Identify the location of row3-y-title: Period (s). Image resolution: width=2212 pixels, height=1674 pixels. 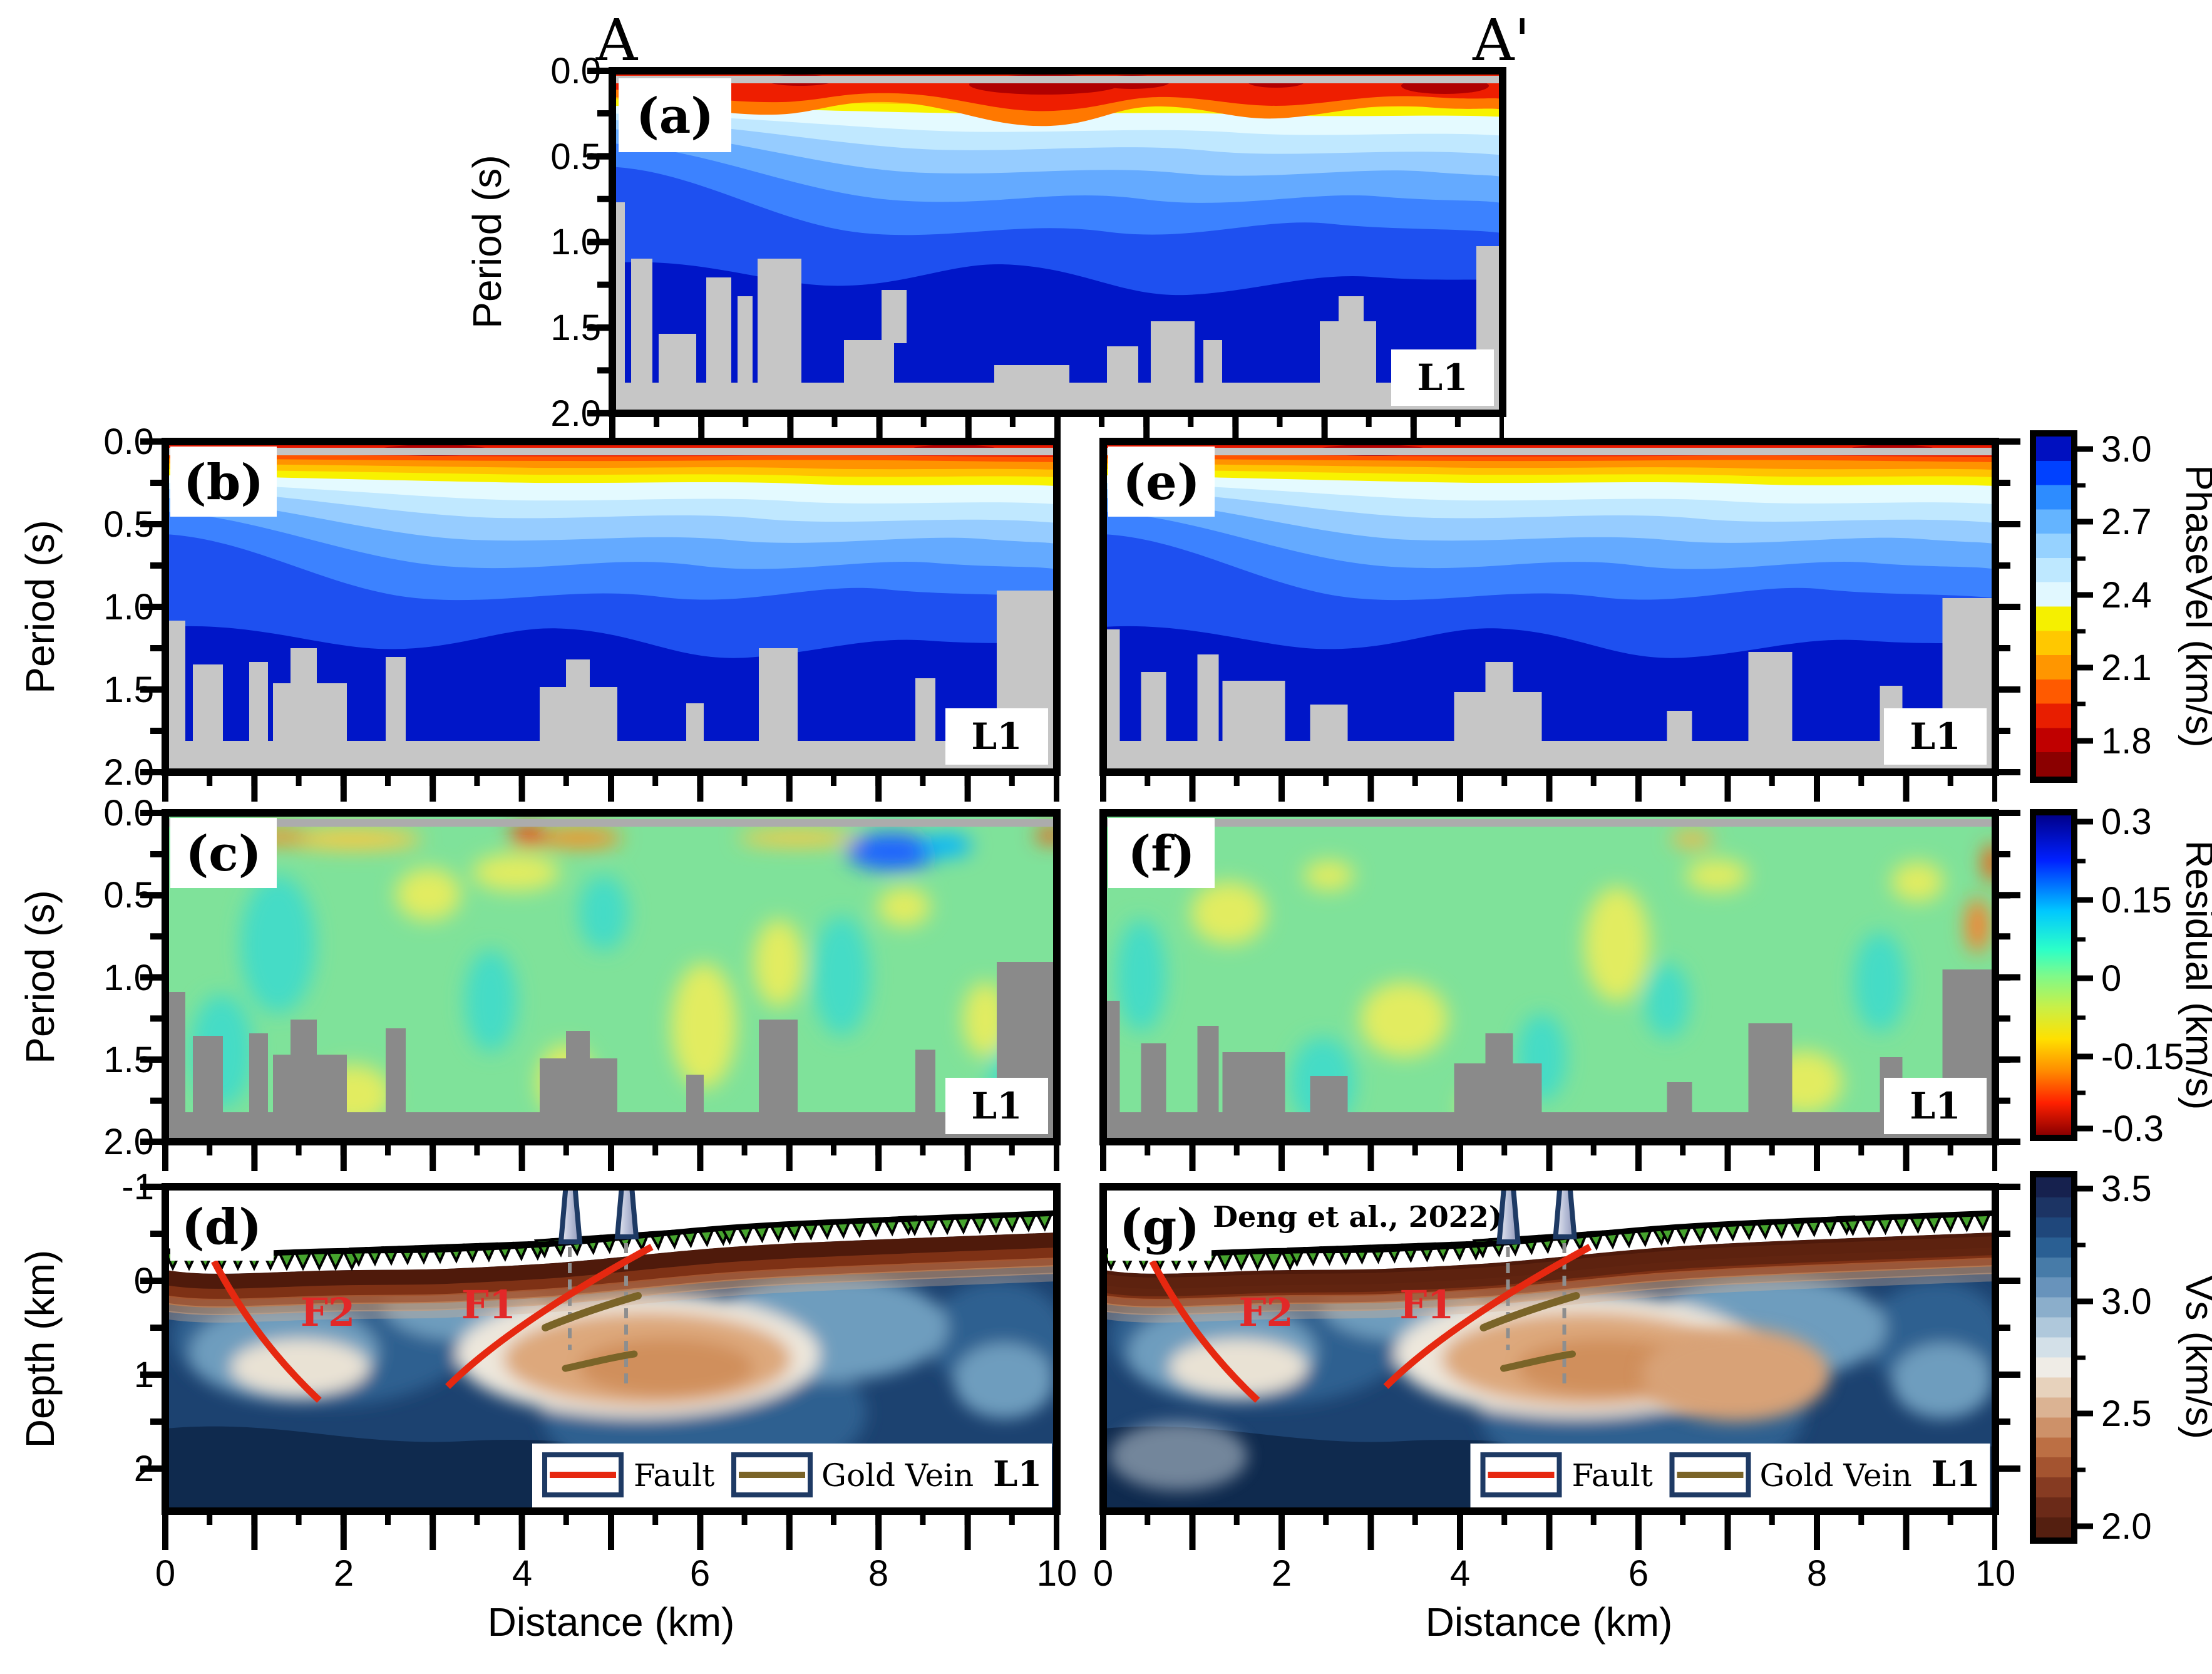
(40, 976).